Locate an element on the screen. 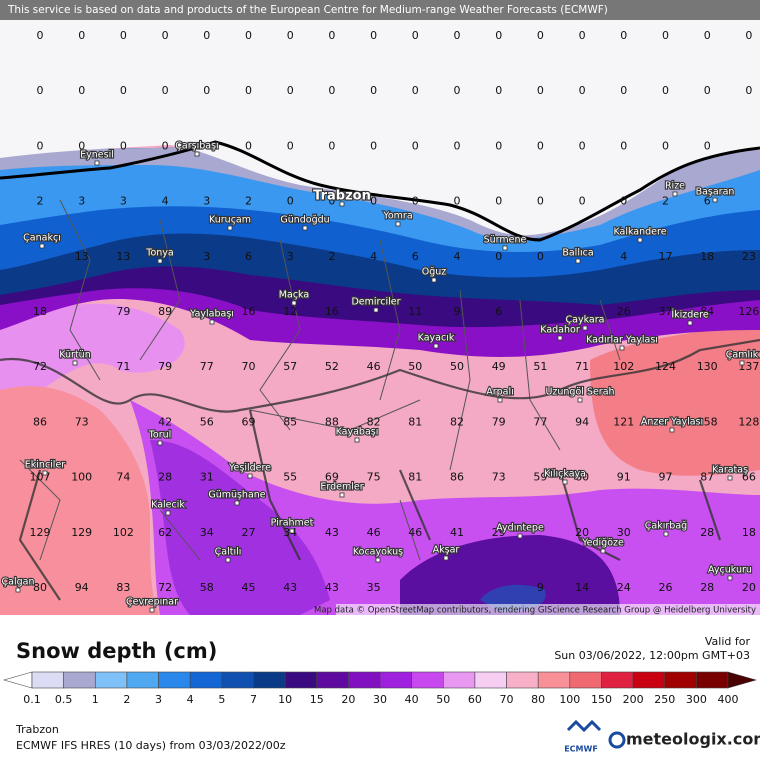 This screenshot has height=764, width=760. grid-value: 50 is located at coordinates (457, 366).